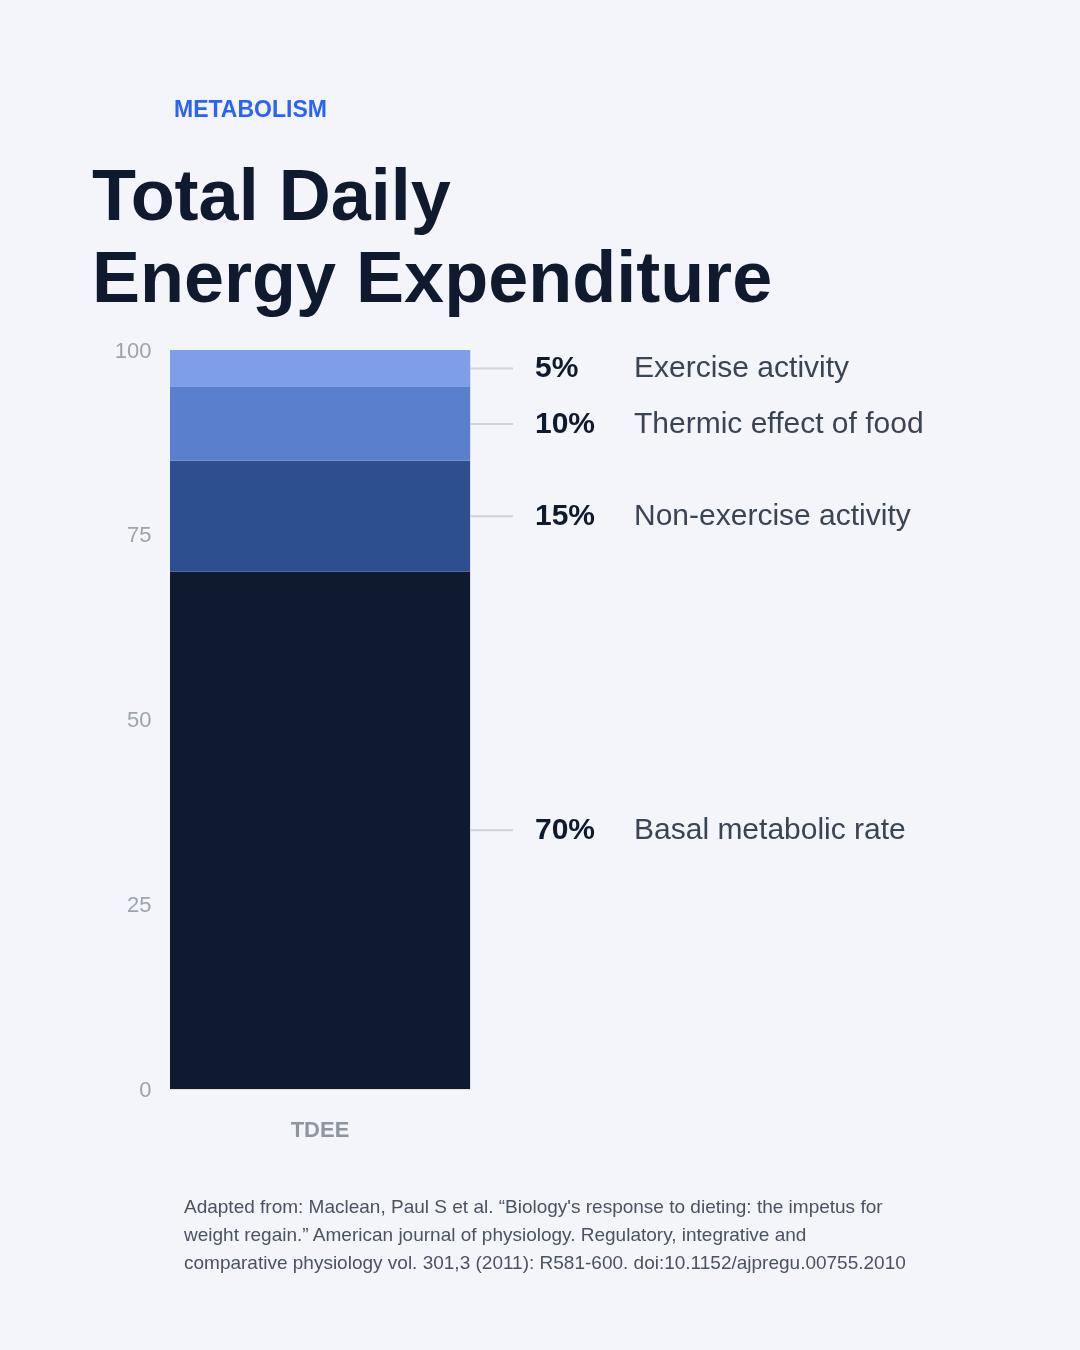 The image size is (1080, 1350). Describe the element at coordinates (139, 904) in the screenshot. I see `y-tick-label: 25` at that location.